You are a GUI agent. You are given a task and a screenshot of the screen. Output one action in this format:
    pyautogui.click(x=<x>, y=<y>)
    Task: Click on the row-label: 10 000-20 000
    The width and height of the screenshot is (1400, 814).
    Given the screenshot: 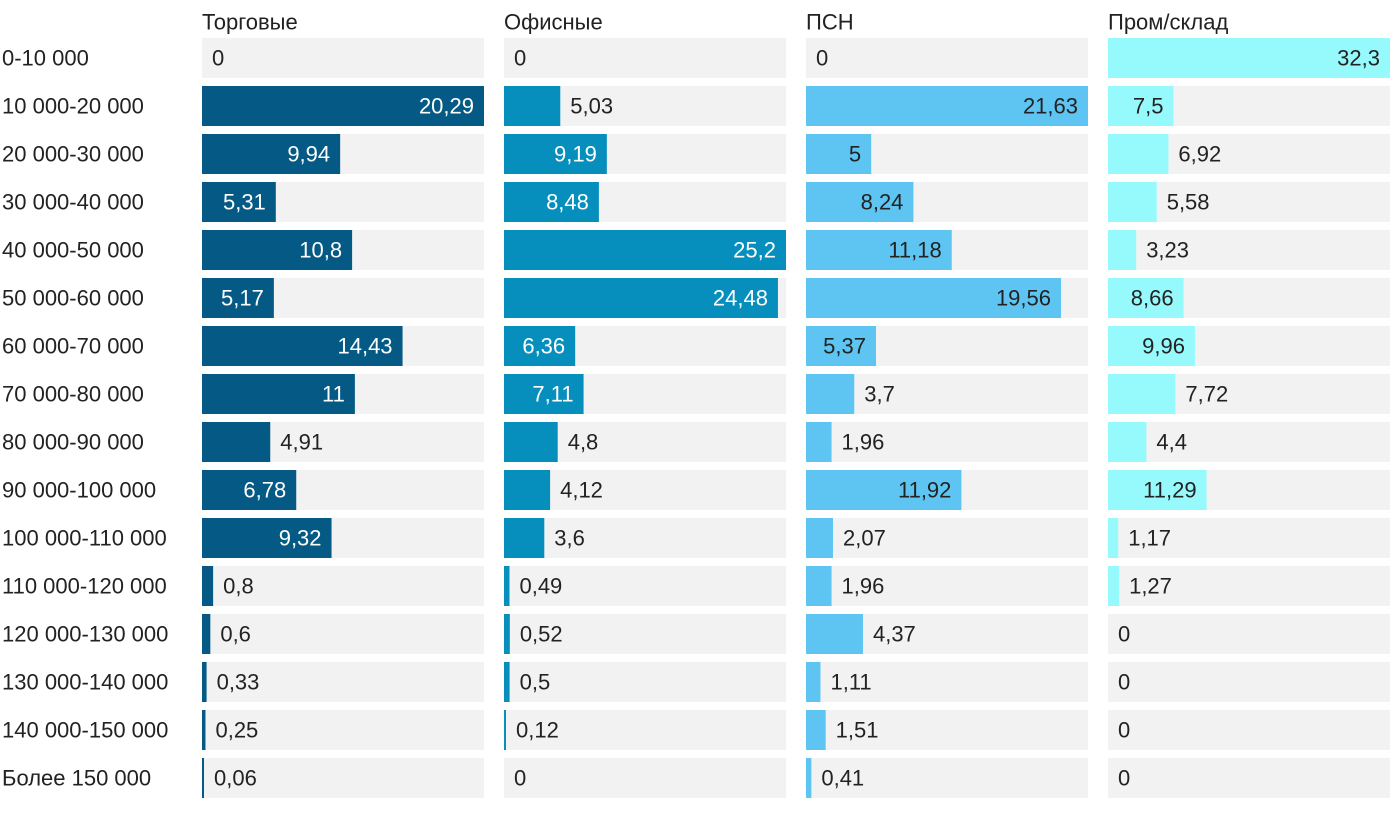 What is the action you would take?
    pyautogui.click(x=73, y=106)
    